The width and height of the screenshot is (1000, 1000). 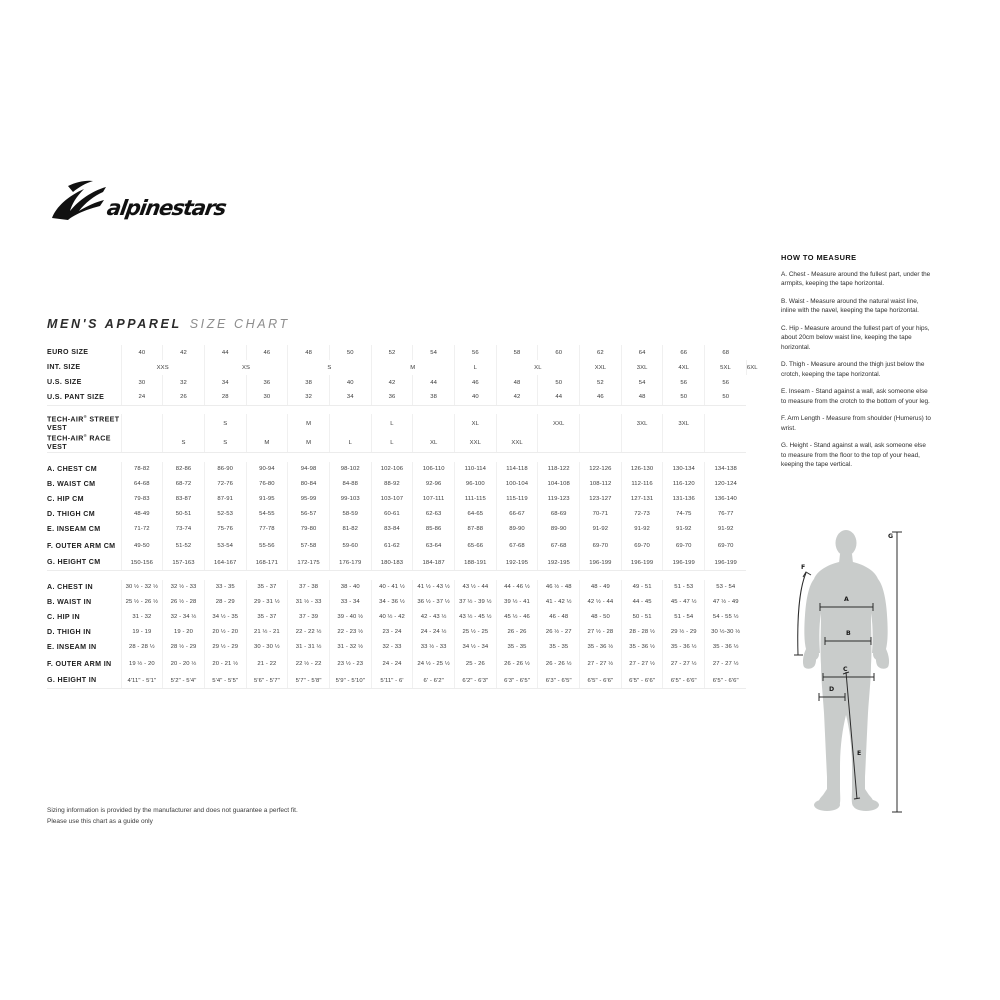 I want to click on cell: 67-68, so click(x=558, y=546).